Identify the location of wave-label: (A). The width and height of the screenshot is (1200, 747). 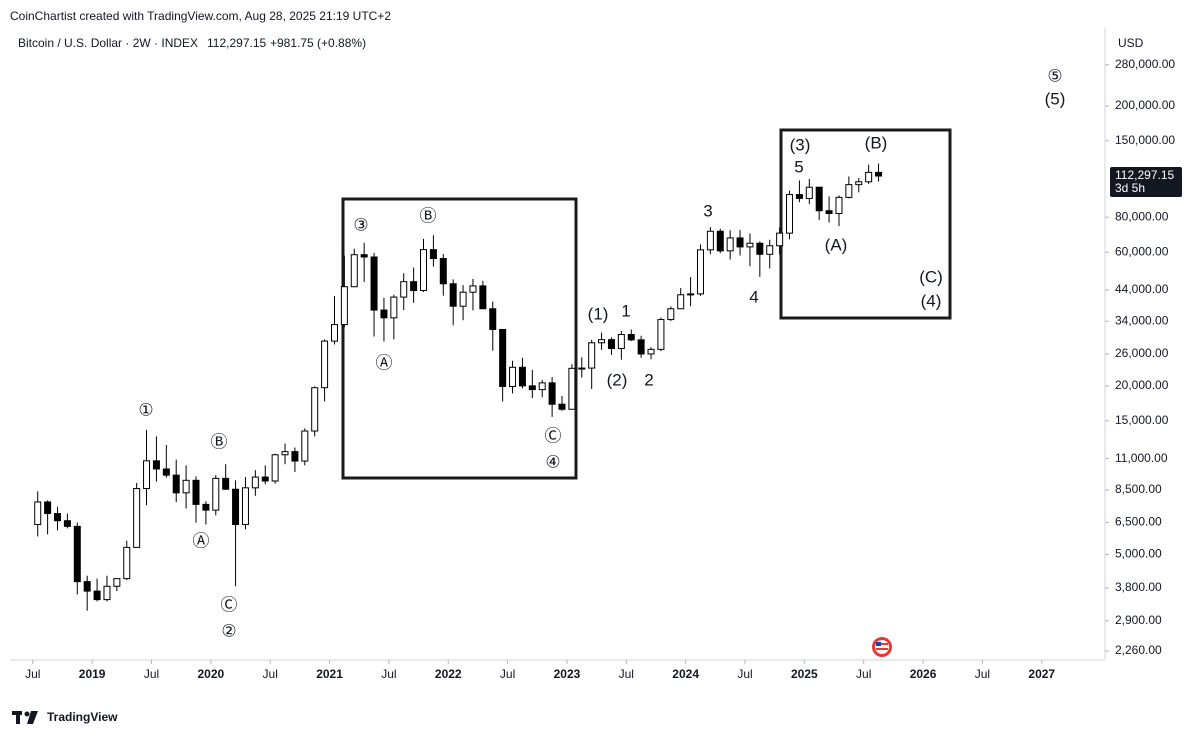
(836, 244).